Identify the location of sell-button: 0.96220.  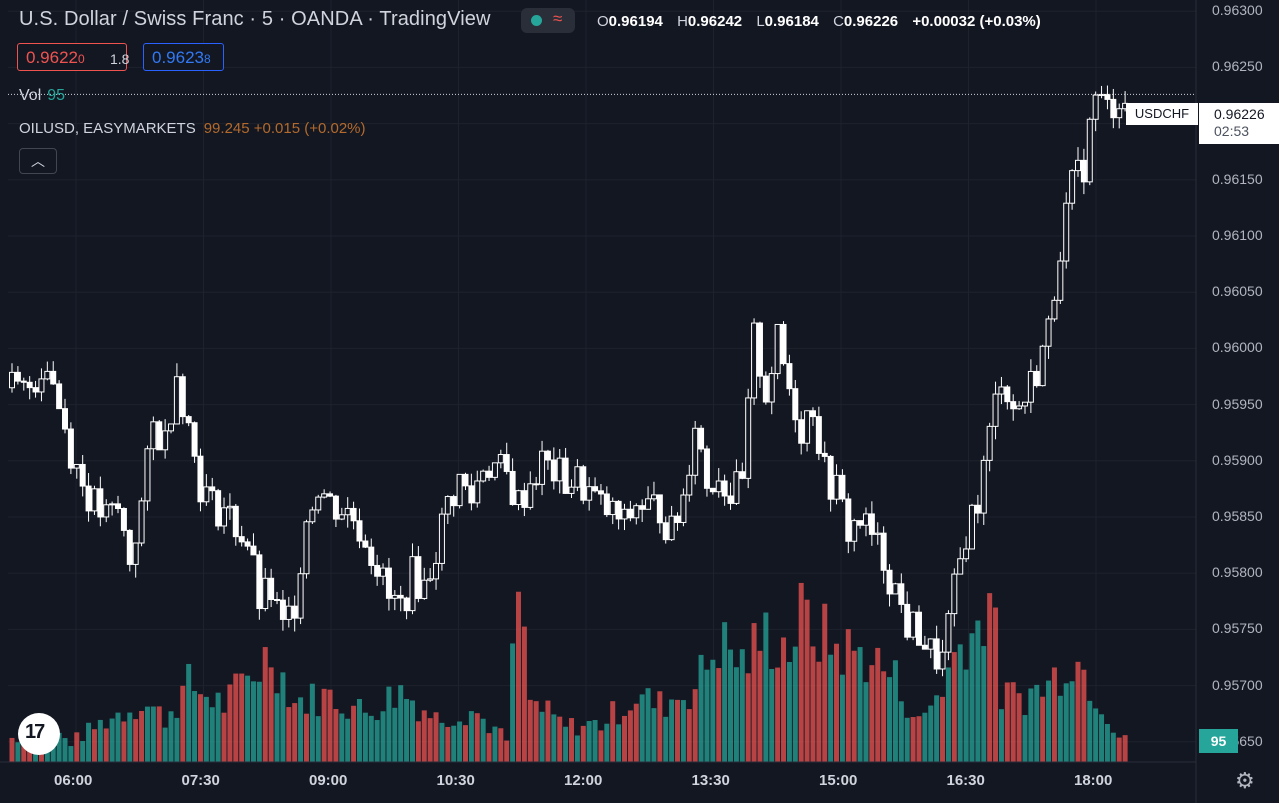
(72, 57).